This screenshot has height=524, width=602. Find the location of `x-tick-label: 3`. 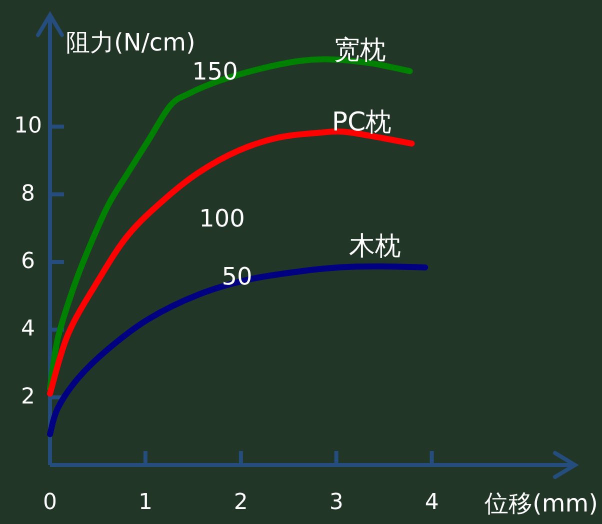

x-tick-label: 3 is located at coordinates (336, 503).